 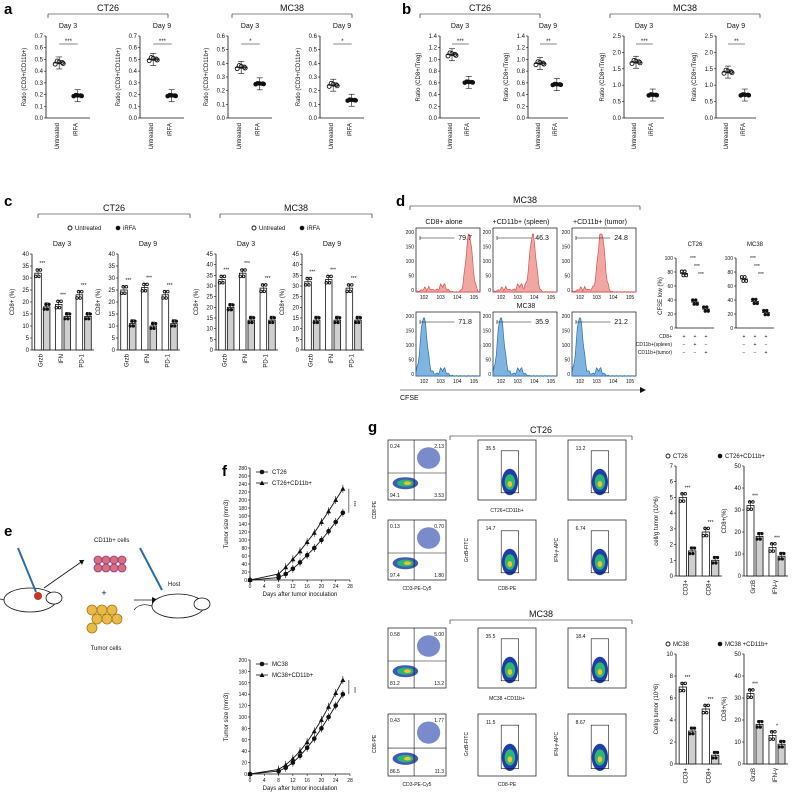 What do you see at coordinates (501, 382) in the screenshot?
I see `panel-d-row2-1-x-tick-label: 102` at bounding box center [501, 382].